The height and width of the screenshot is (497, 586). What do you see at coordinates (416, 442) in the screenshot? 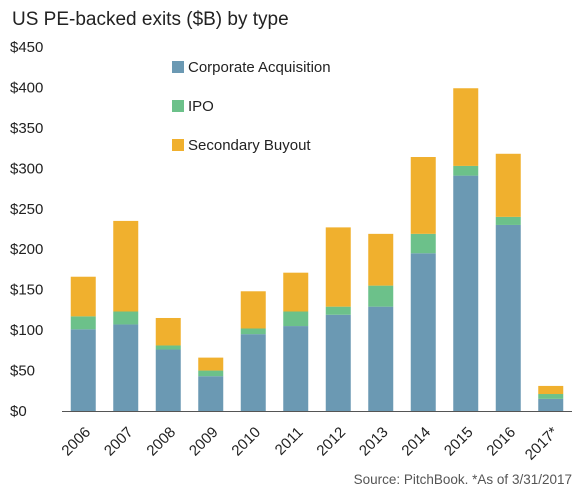
I see `x-tick-label: 2014` at bounding box center [416, 442].